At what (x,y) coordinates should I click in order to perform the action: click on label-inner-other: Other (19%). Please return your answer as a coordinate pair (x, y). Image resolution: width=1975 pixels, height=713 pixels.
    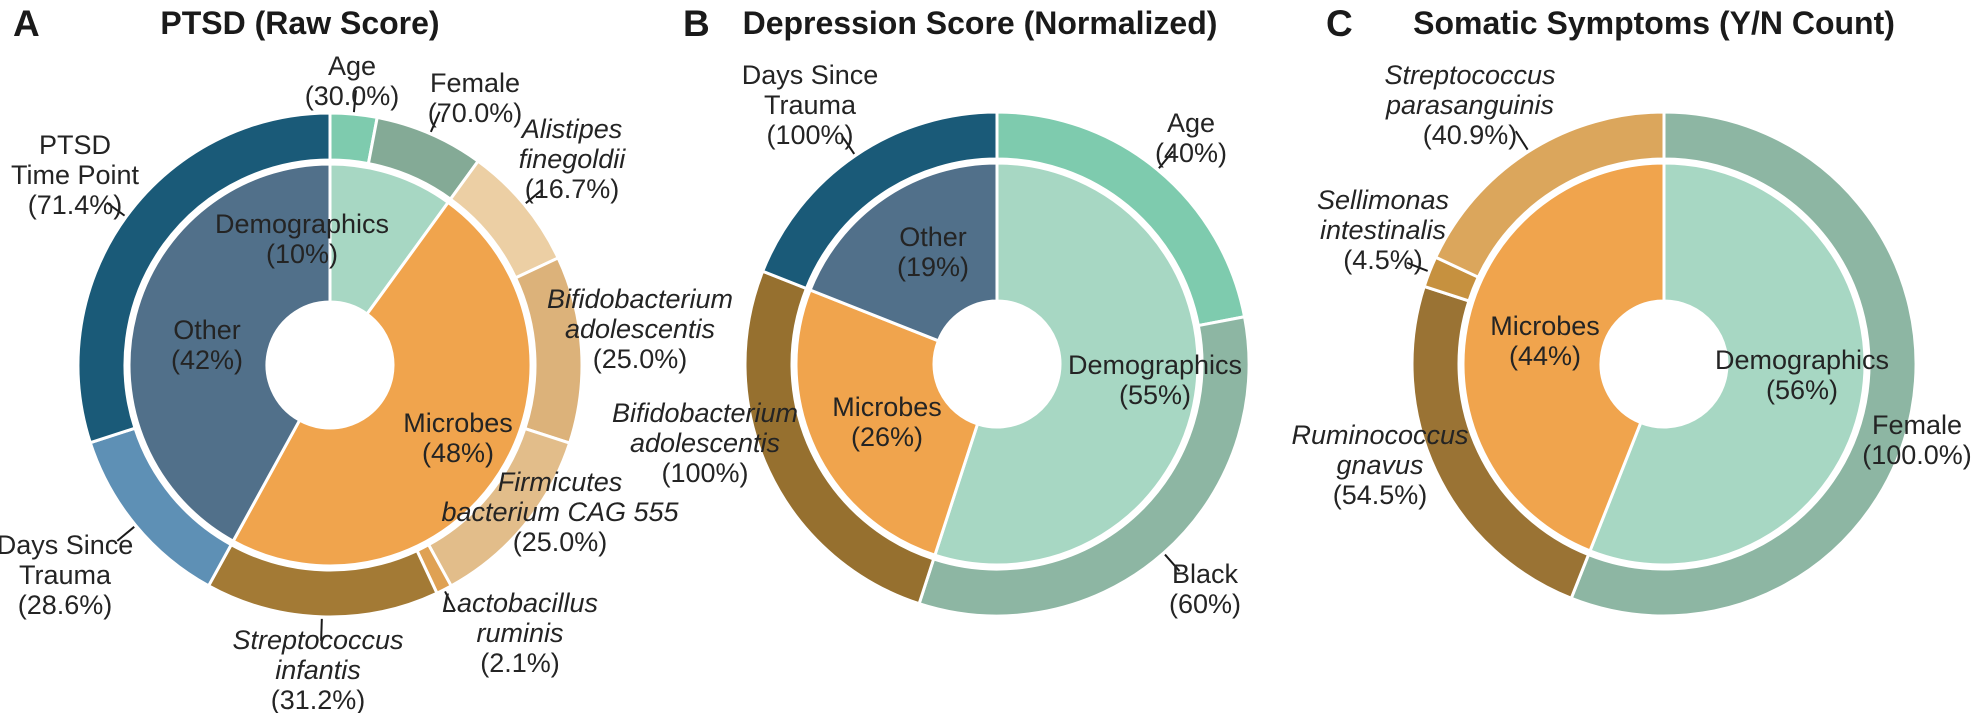
    Looking at the image, I should click on (933, 252).